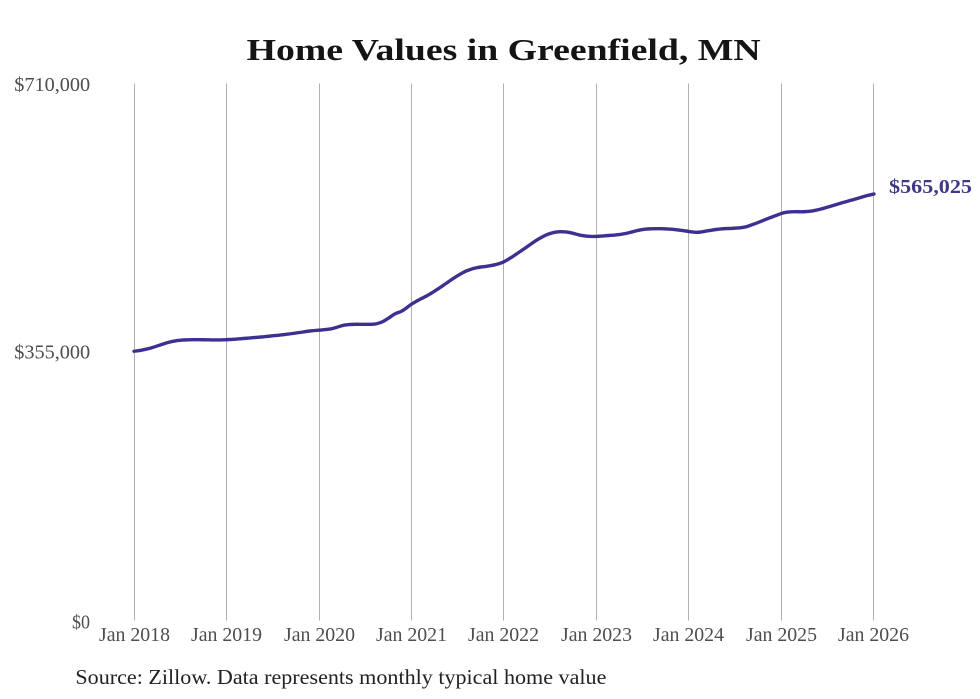  I want to click on svg-text: Jan 2020, so click(319, 635).